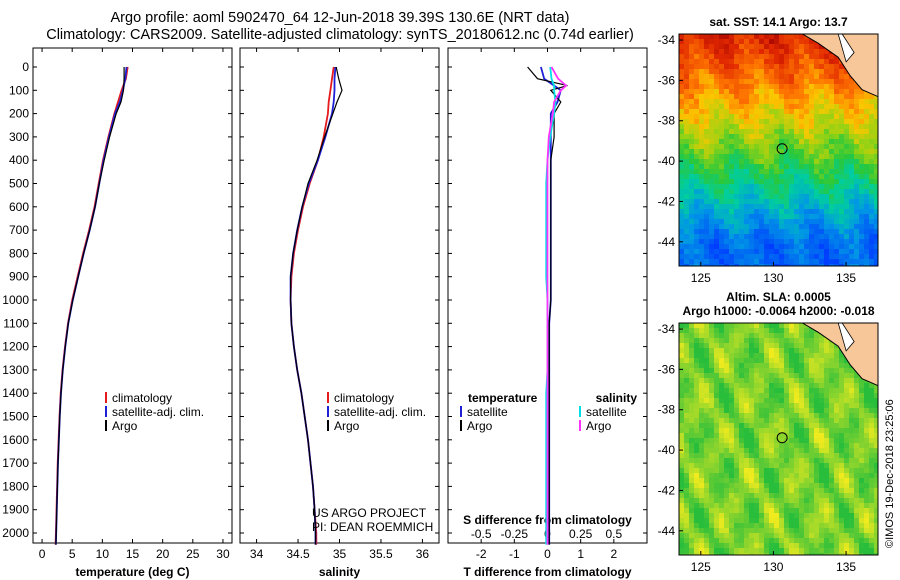  I want to click on salinity-legend-2-label: Argo, so click(347, 426).